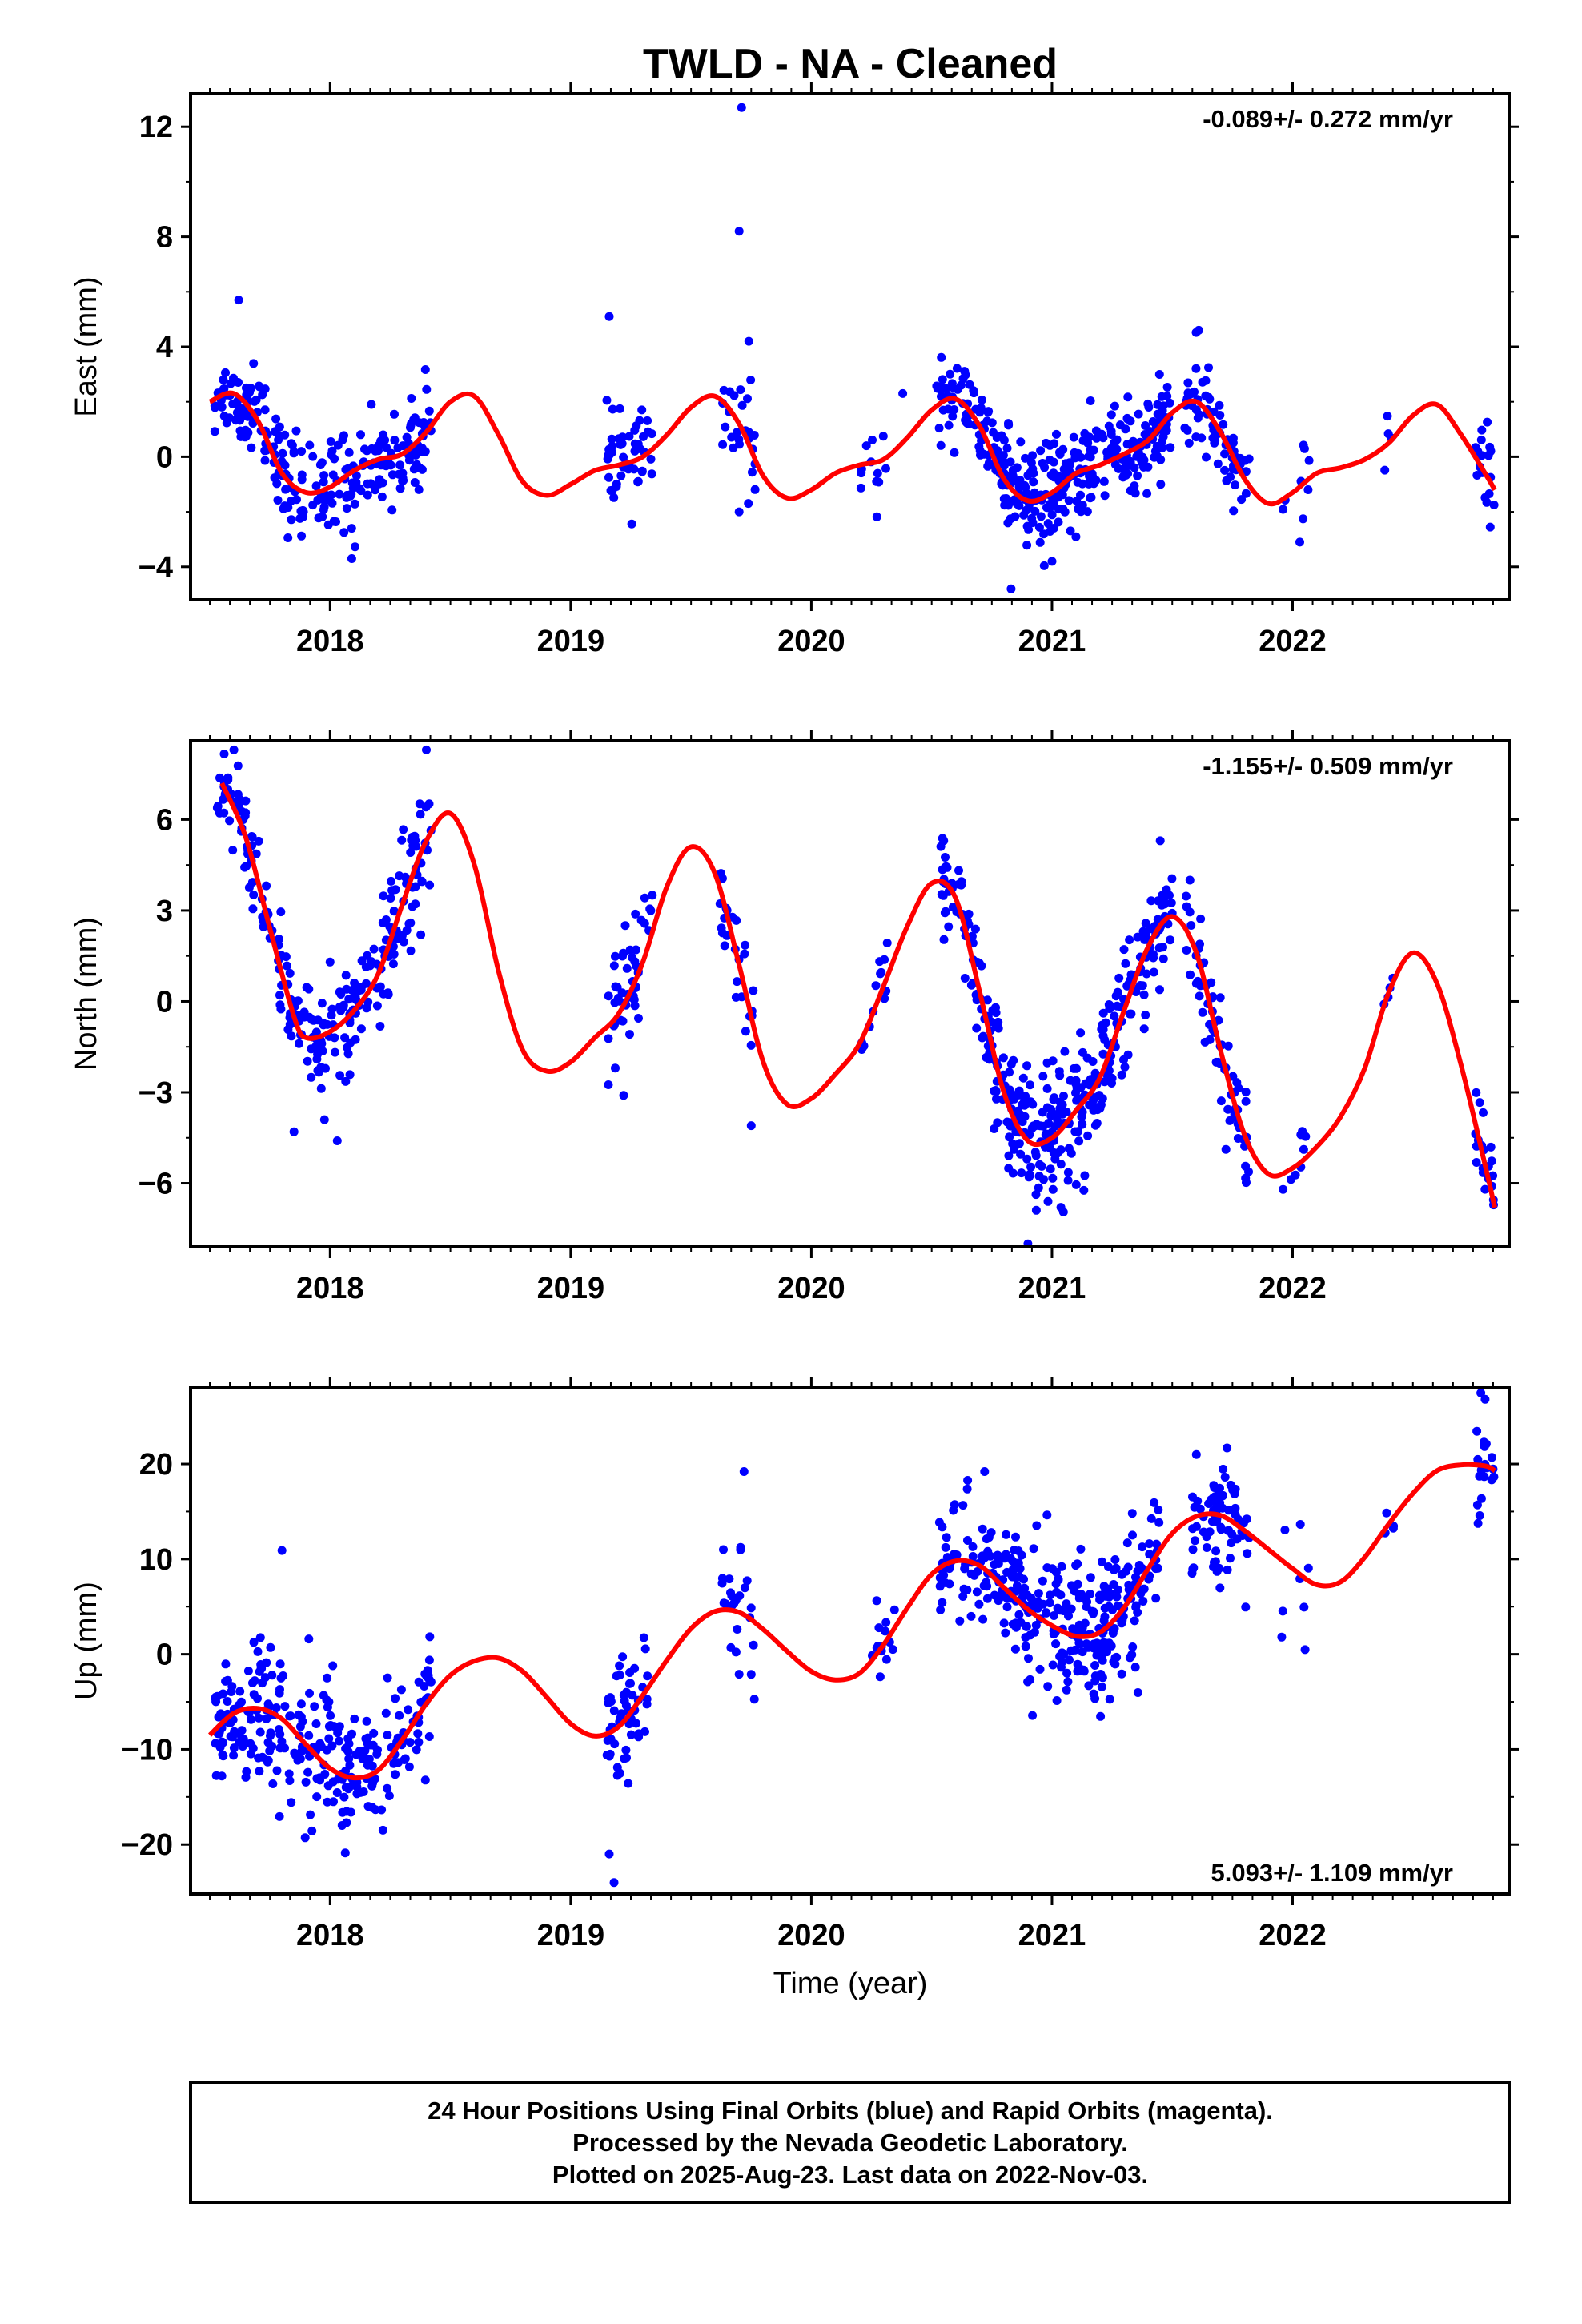 This screenshot has height=2324, width=1582. I want to click on y-tick-label: 0, so click(164, 457).